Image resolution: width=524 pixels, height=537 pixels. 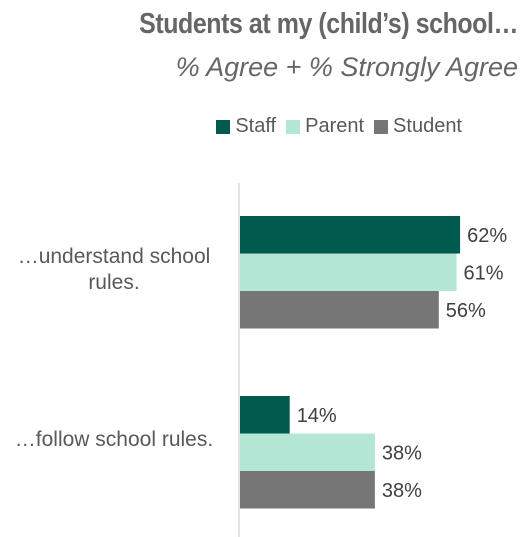 I want to click on legend-item-student: Student, so click(x=418, y=126).